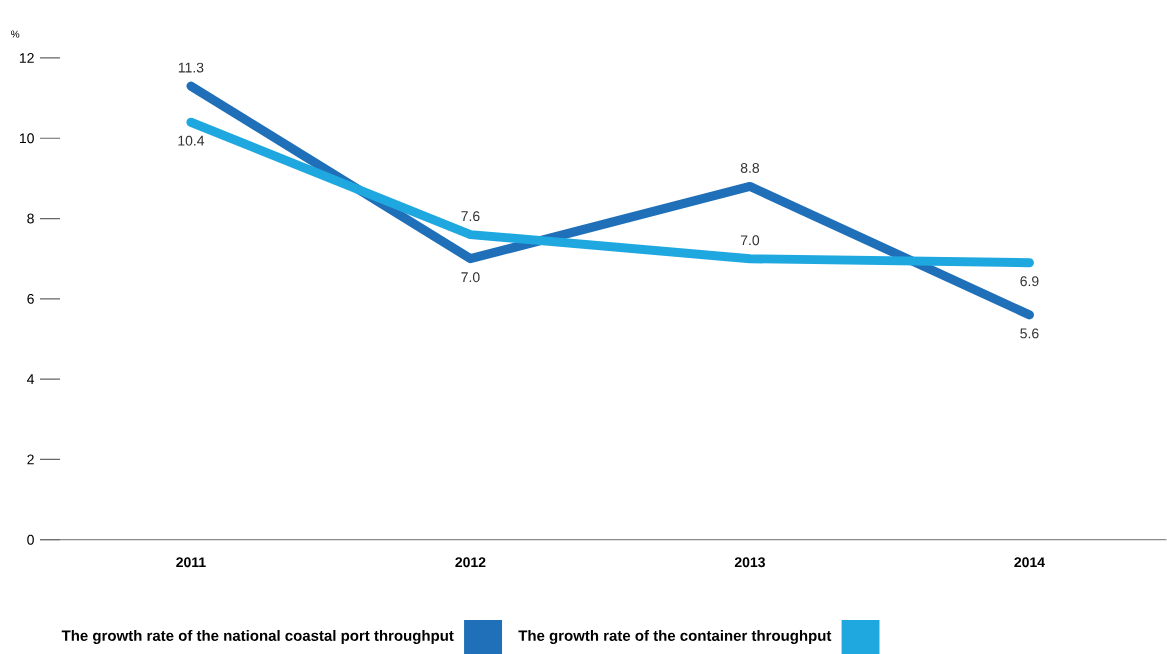  Describe the element at coordinates (30, 379) in the screenshot. I see `y-tick-label: 4` at that location.